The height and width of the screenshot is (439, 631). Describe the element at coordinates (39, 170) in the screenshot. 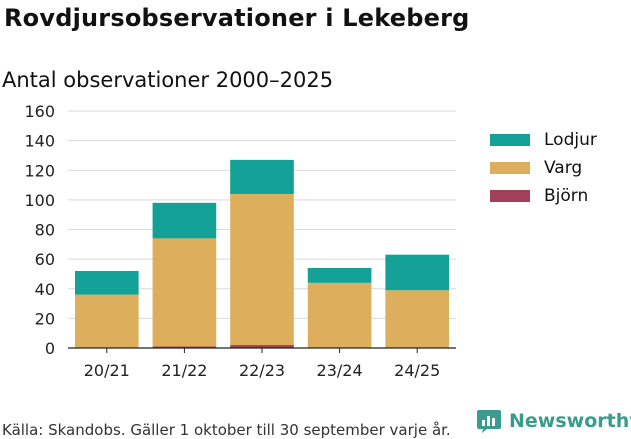

I see `y-tick-label: 120` at that location.